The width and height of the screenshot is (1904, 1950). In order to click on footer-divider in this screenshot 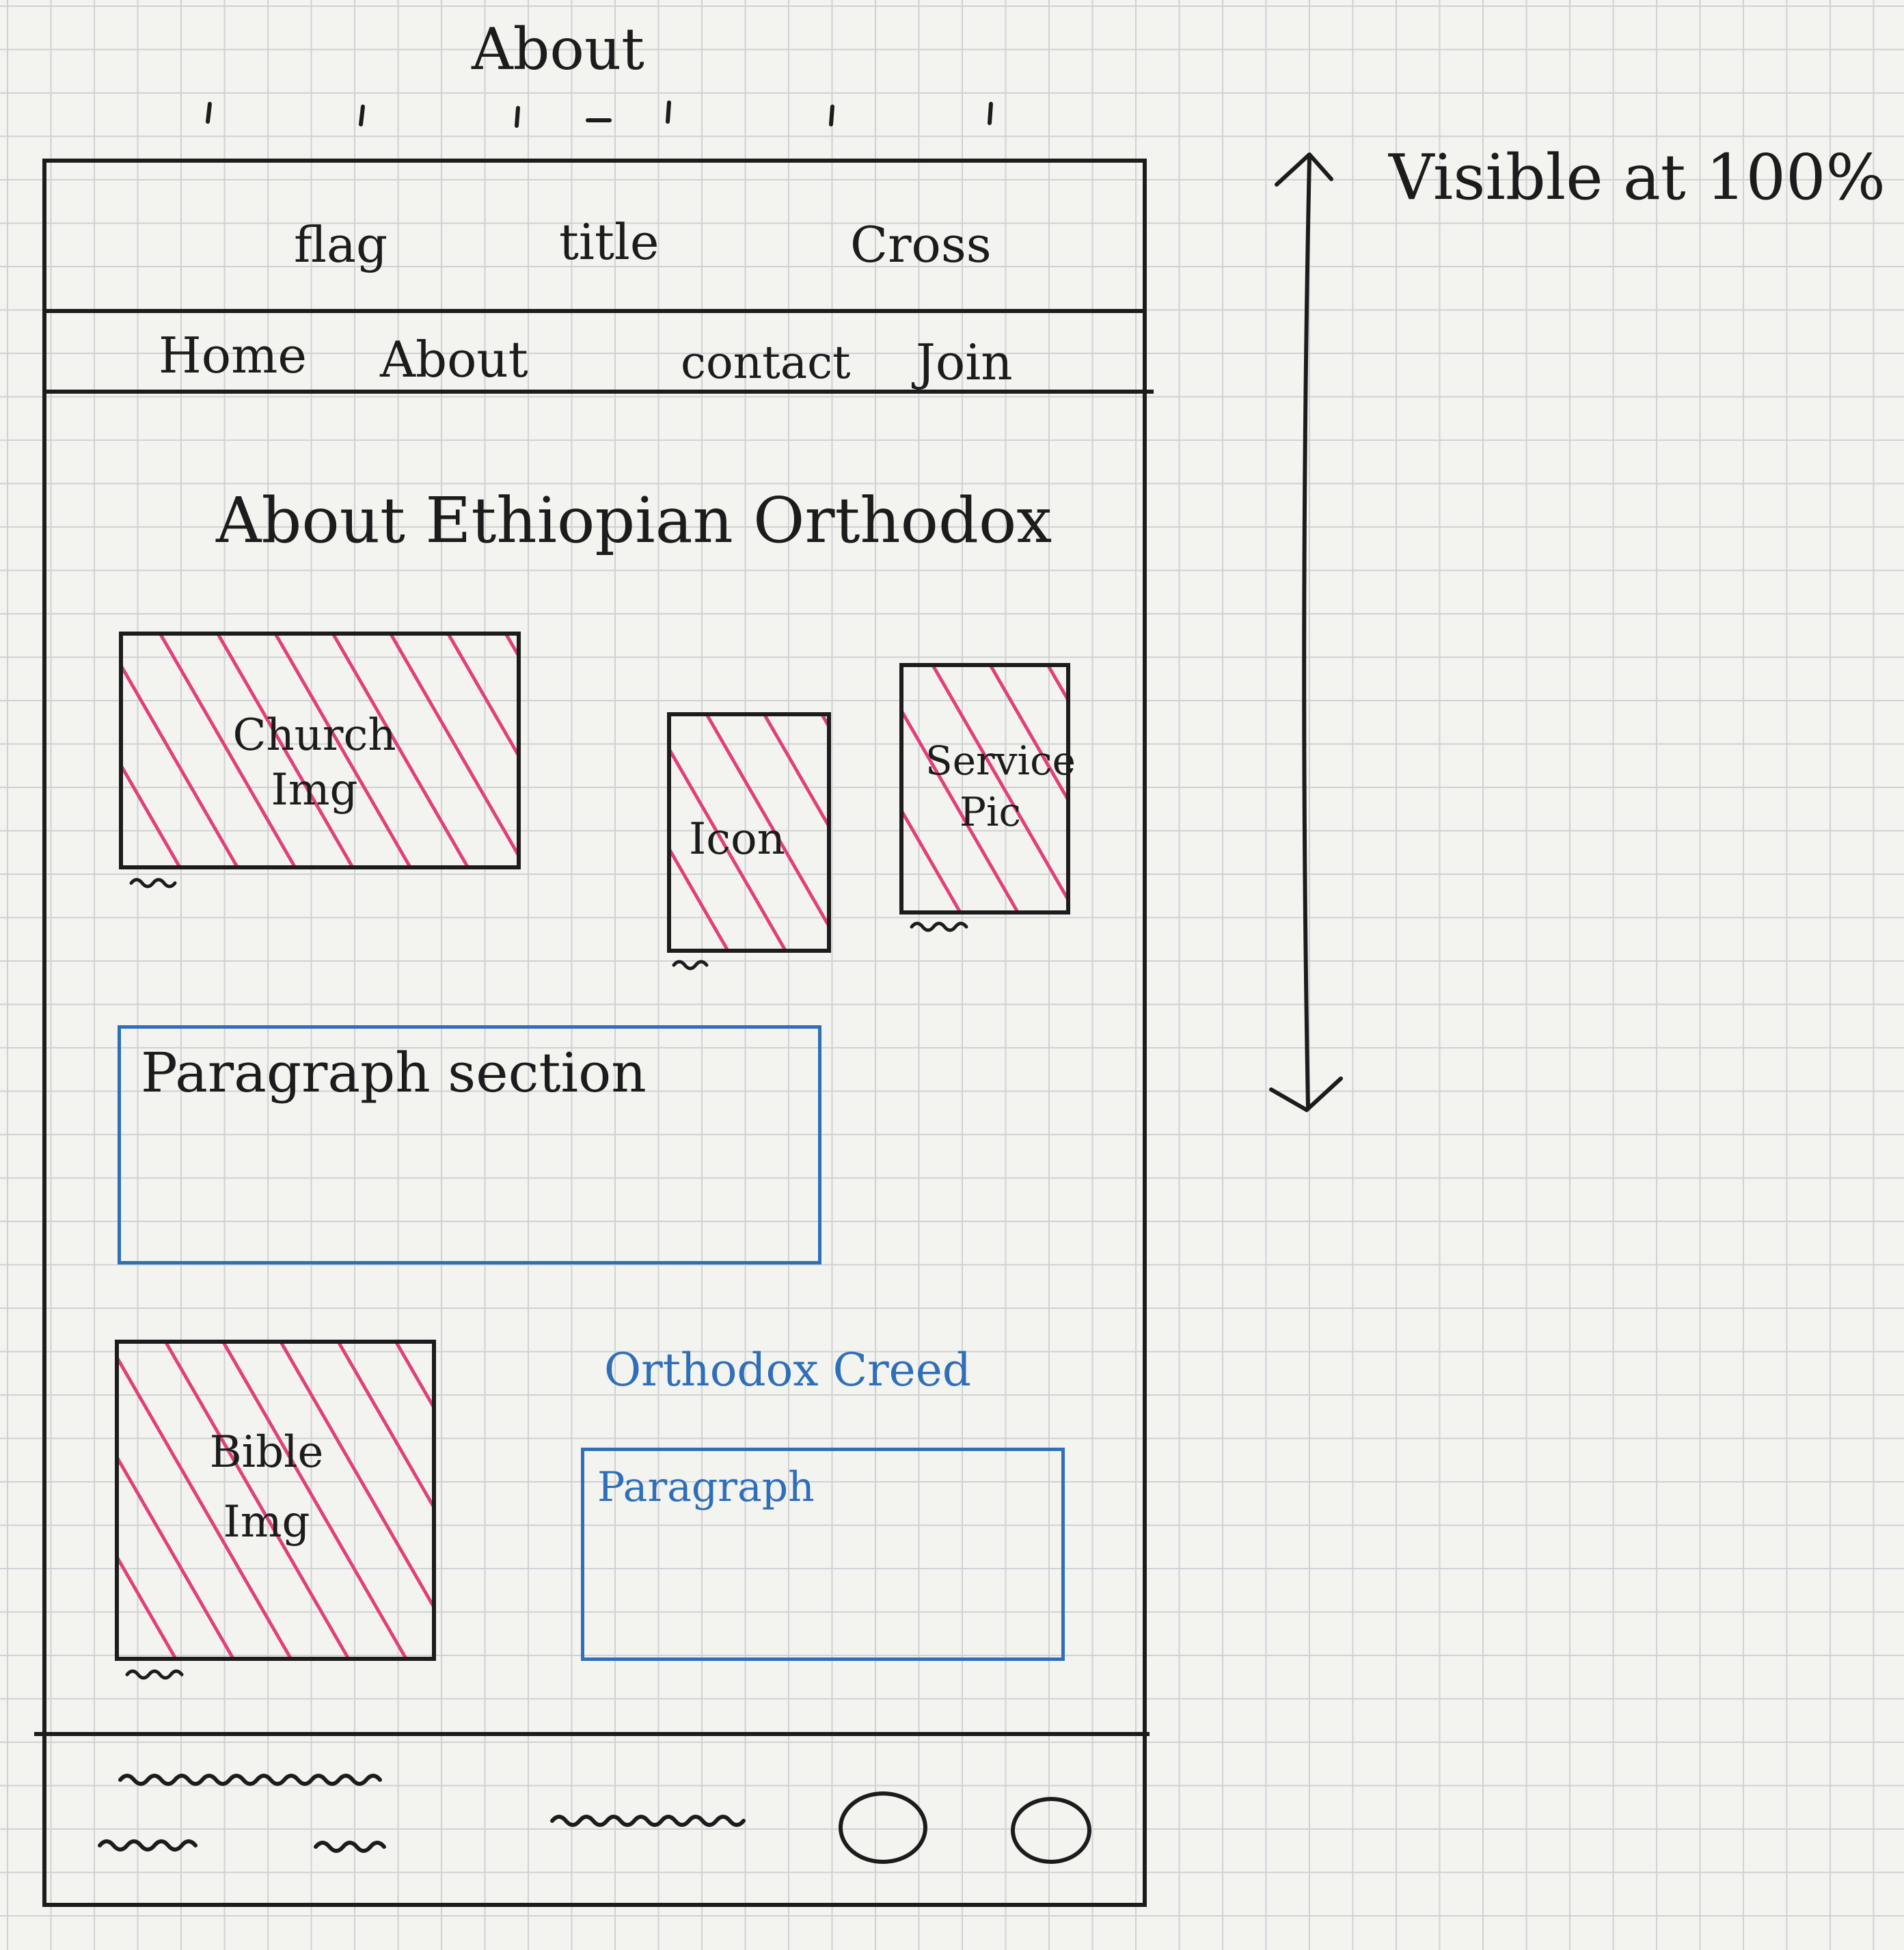, I will do `click(592, 1734)`.